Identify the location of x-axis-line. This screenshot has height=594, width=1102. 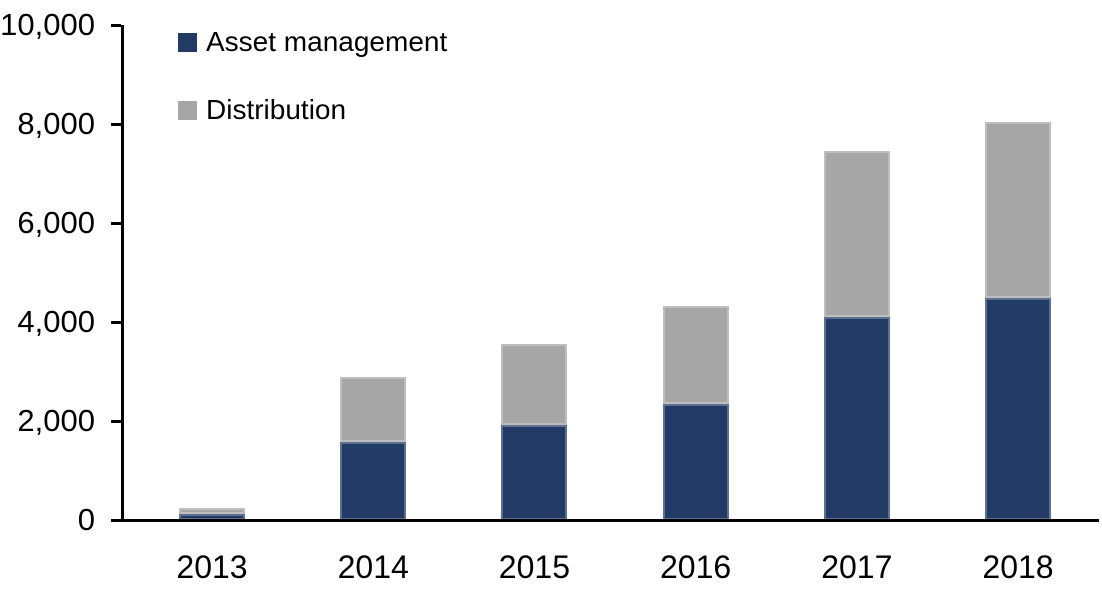
(610, 520).